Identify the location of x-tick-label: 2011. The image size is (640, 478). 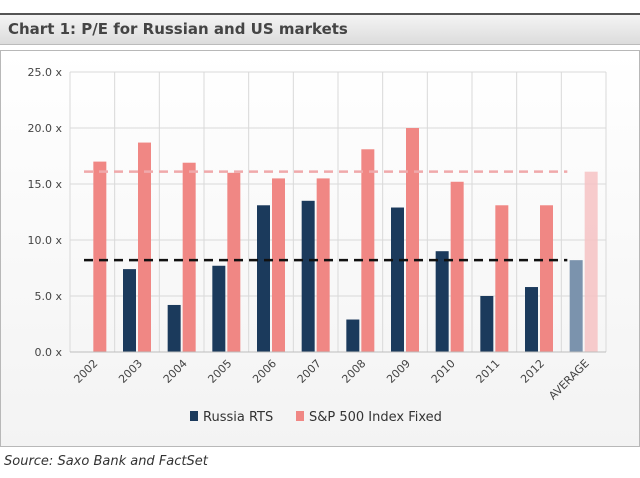
(487, 371).